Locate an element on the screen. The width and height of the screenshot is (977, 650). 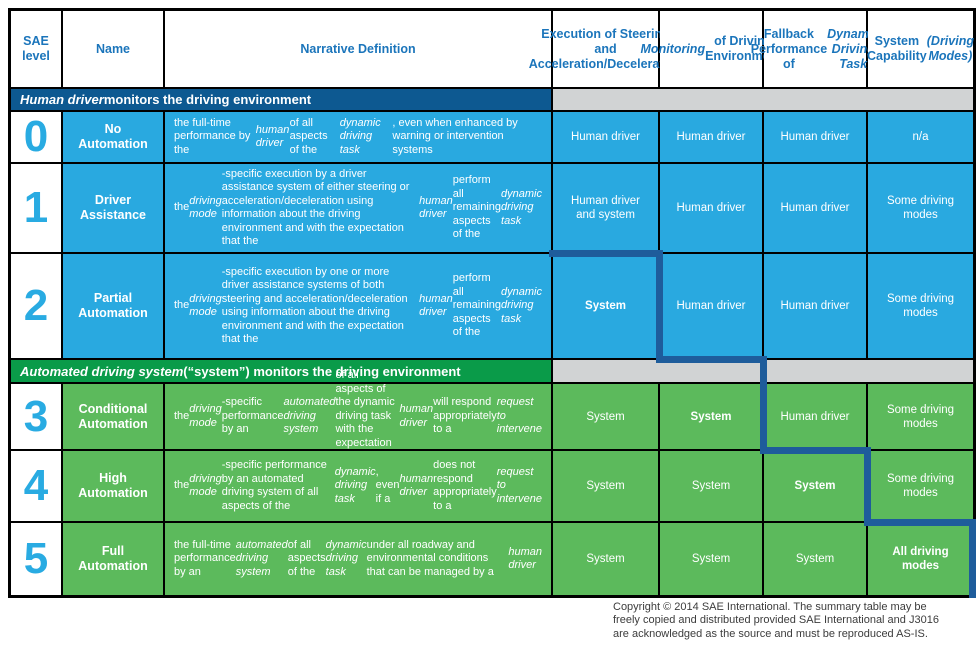
level-number: 2 is located at coordinates (36, 306).